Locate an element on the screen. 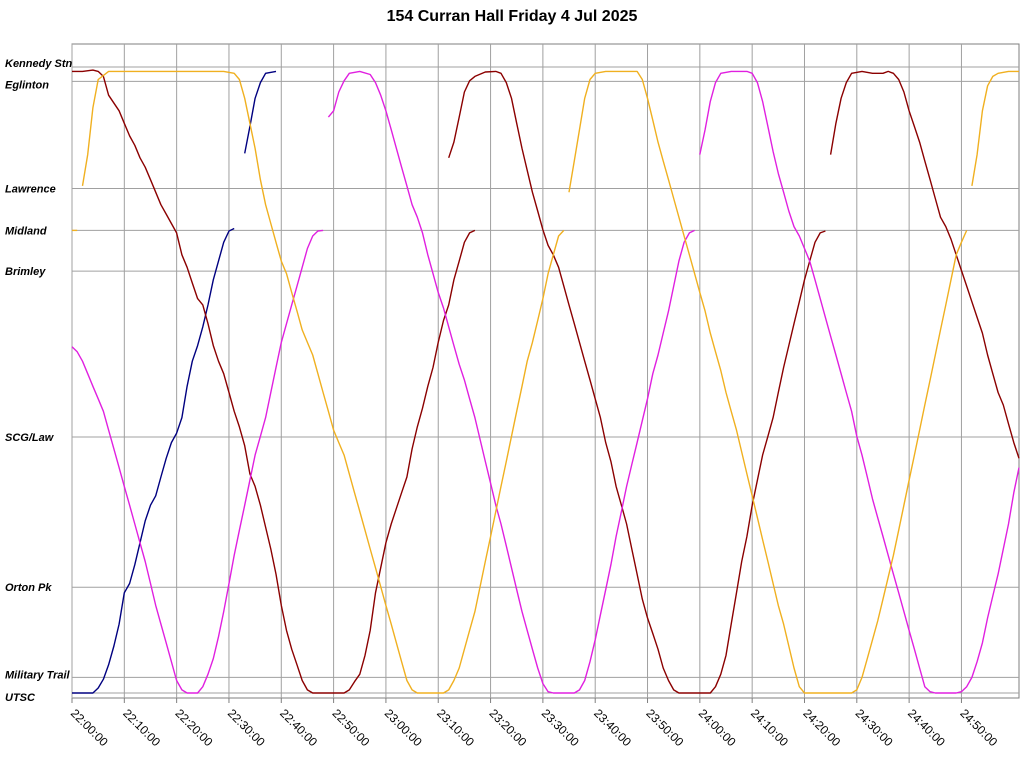 The height and width of the screenshot is (761, 1024). stop-label: Brimley is located at coordinates (25, 272).